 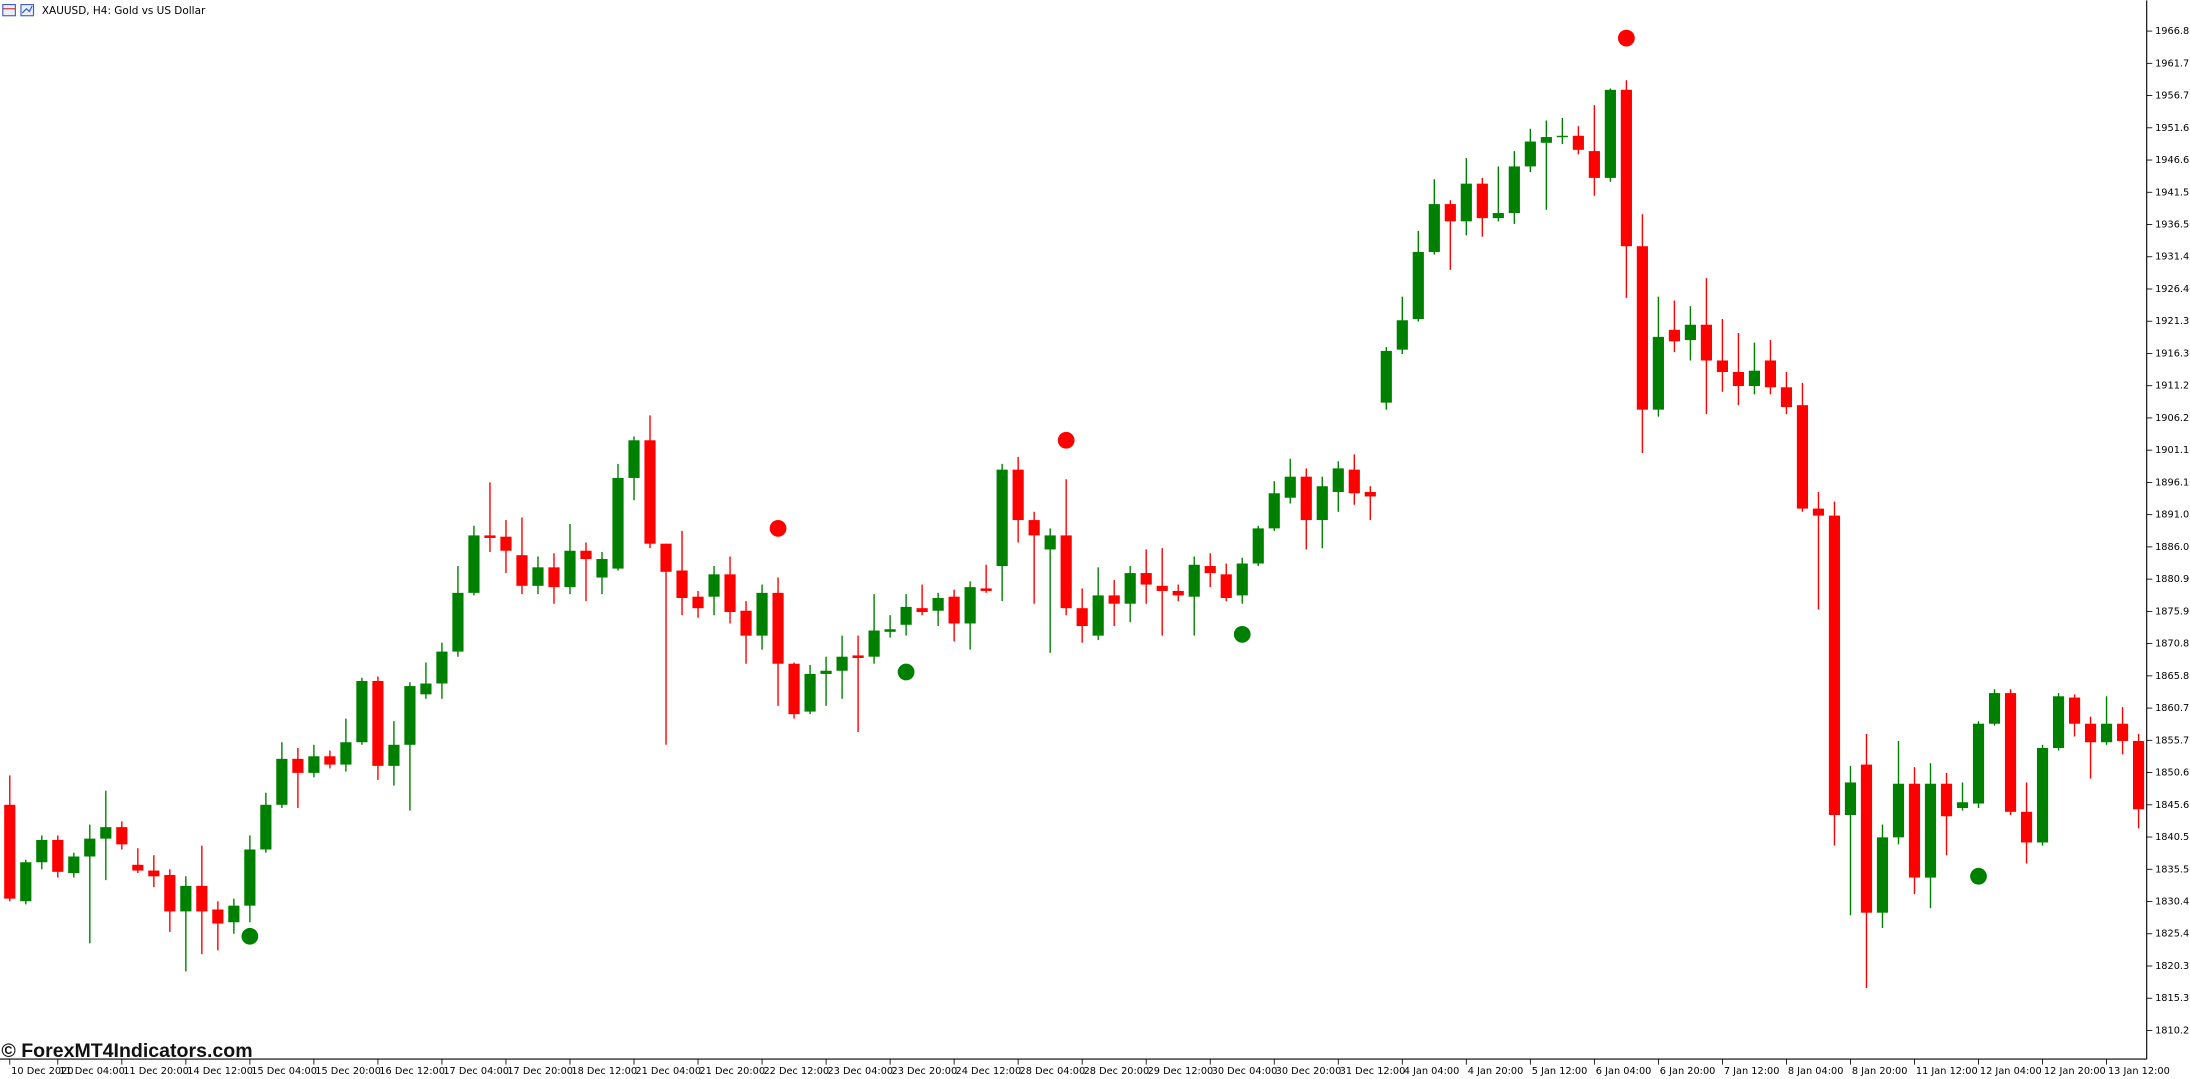 What do you see at coordinates (2172, 644) in the screenshot?
I see `y-tick-label: 1870.85` at bounding box center [2172, 644].